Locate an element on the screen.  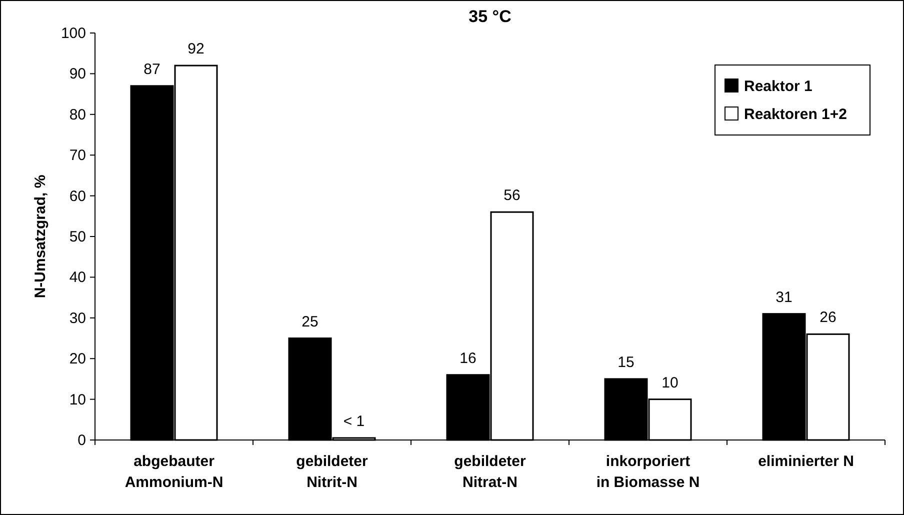
legend-label: Reaktor 1 is located at coordinates (778, 86).